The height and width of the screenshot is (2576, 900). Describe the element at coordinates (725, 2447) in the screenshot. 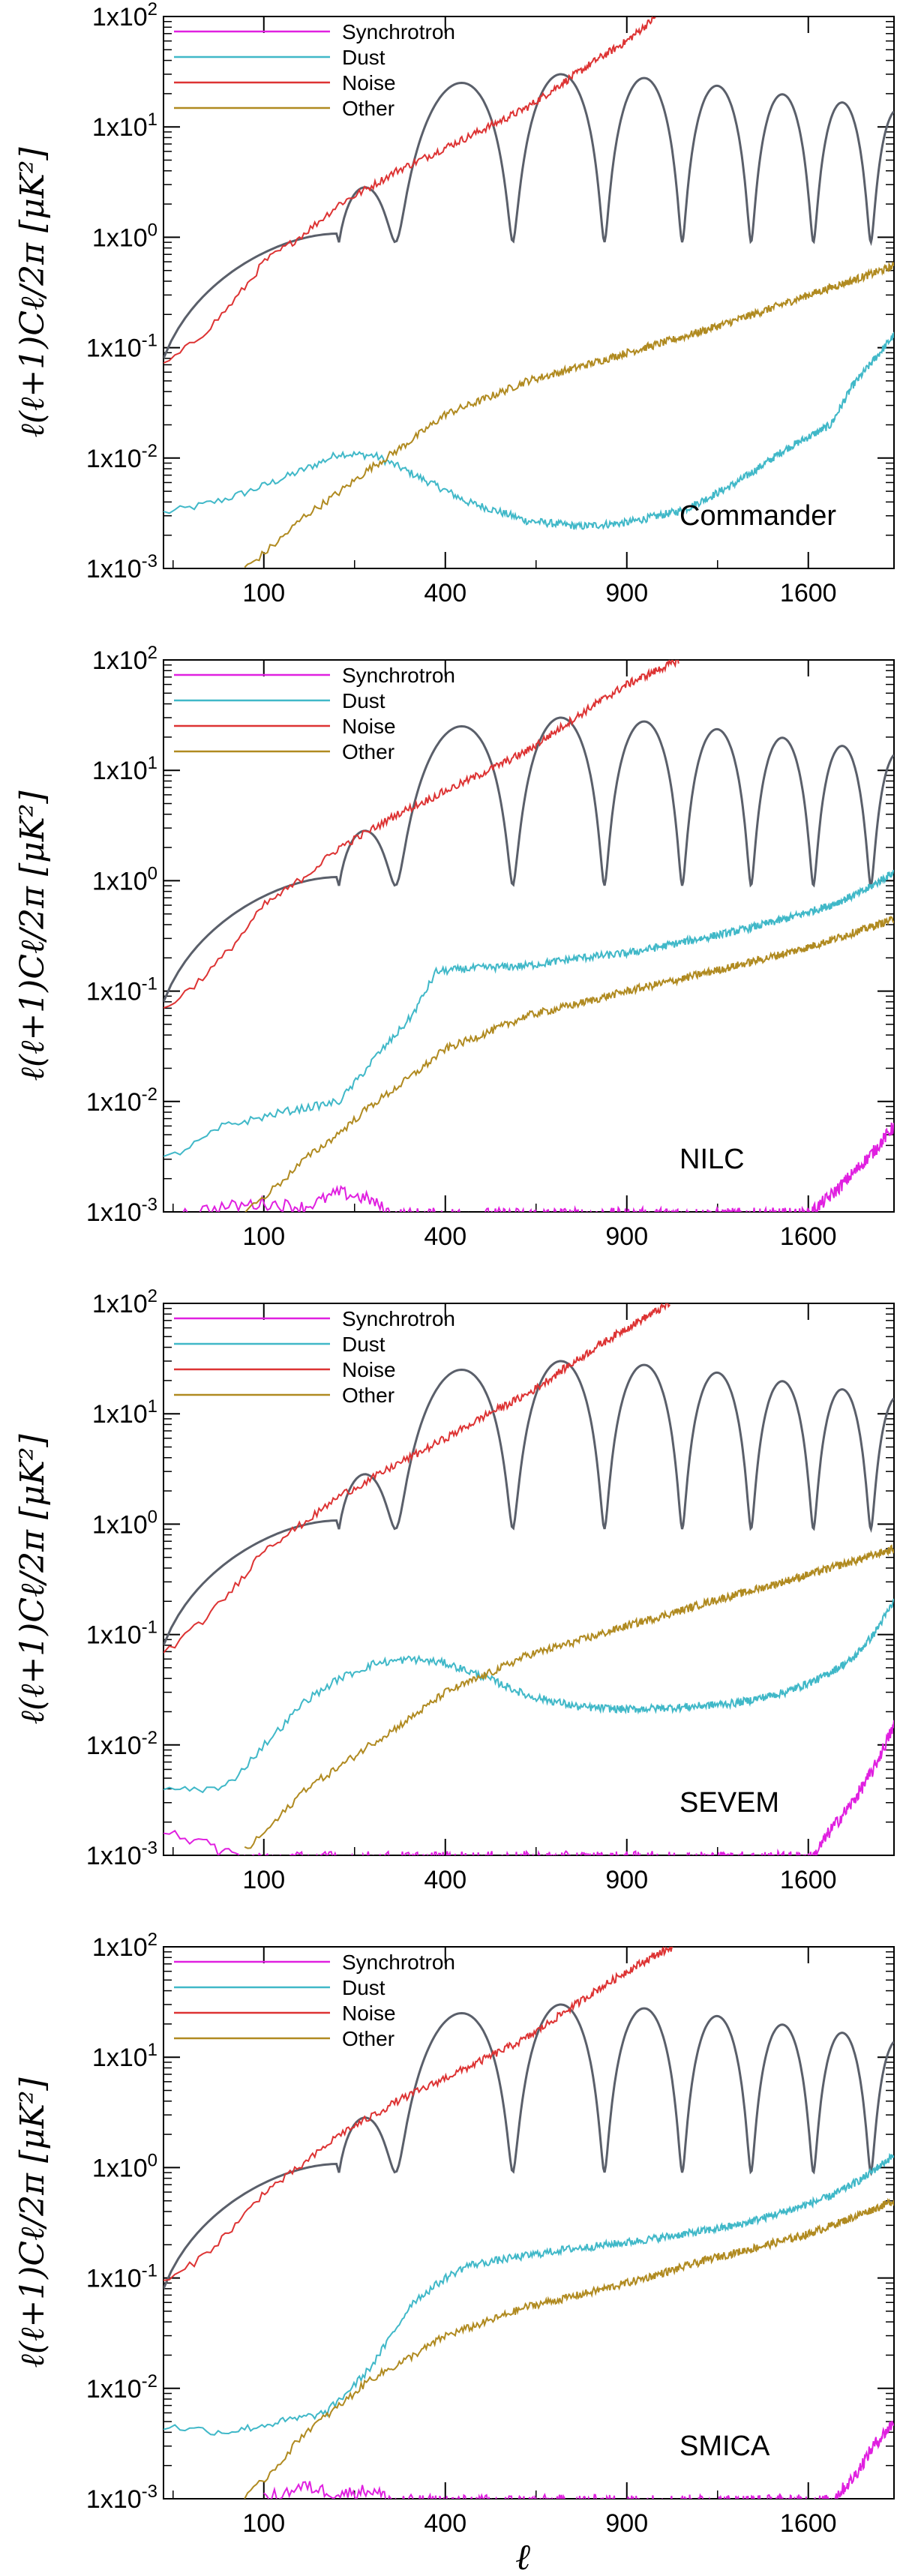

I see `method-label: SMICA` at that location.